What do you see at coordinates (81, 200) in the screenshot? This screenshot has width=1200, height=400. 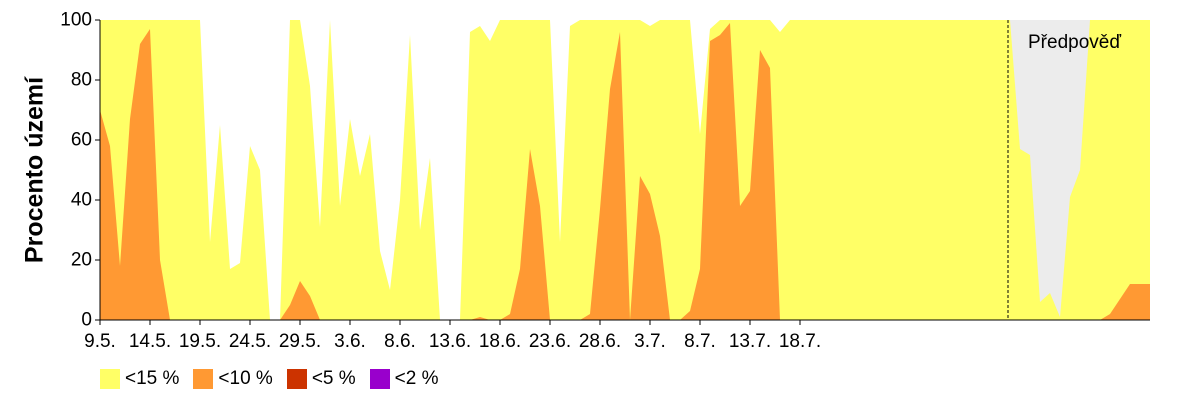 I see `y-tick-label: 40` at bounding box center [81, 200].